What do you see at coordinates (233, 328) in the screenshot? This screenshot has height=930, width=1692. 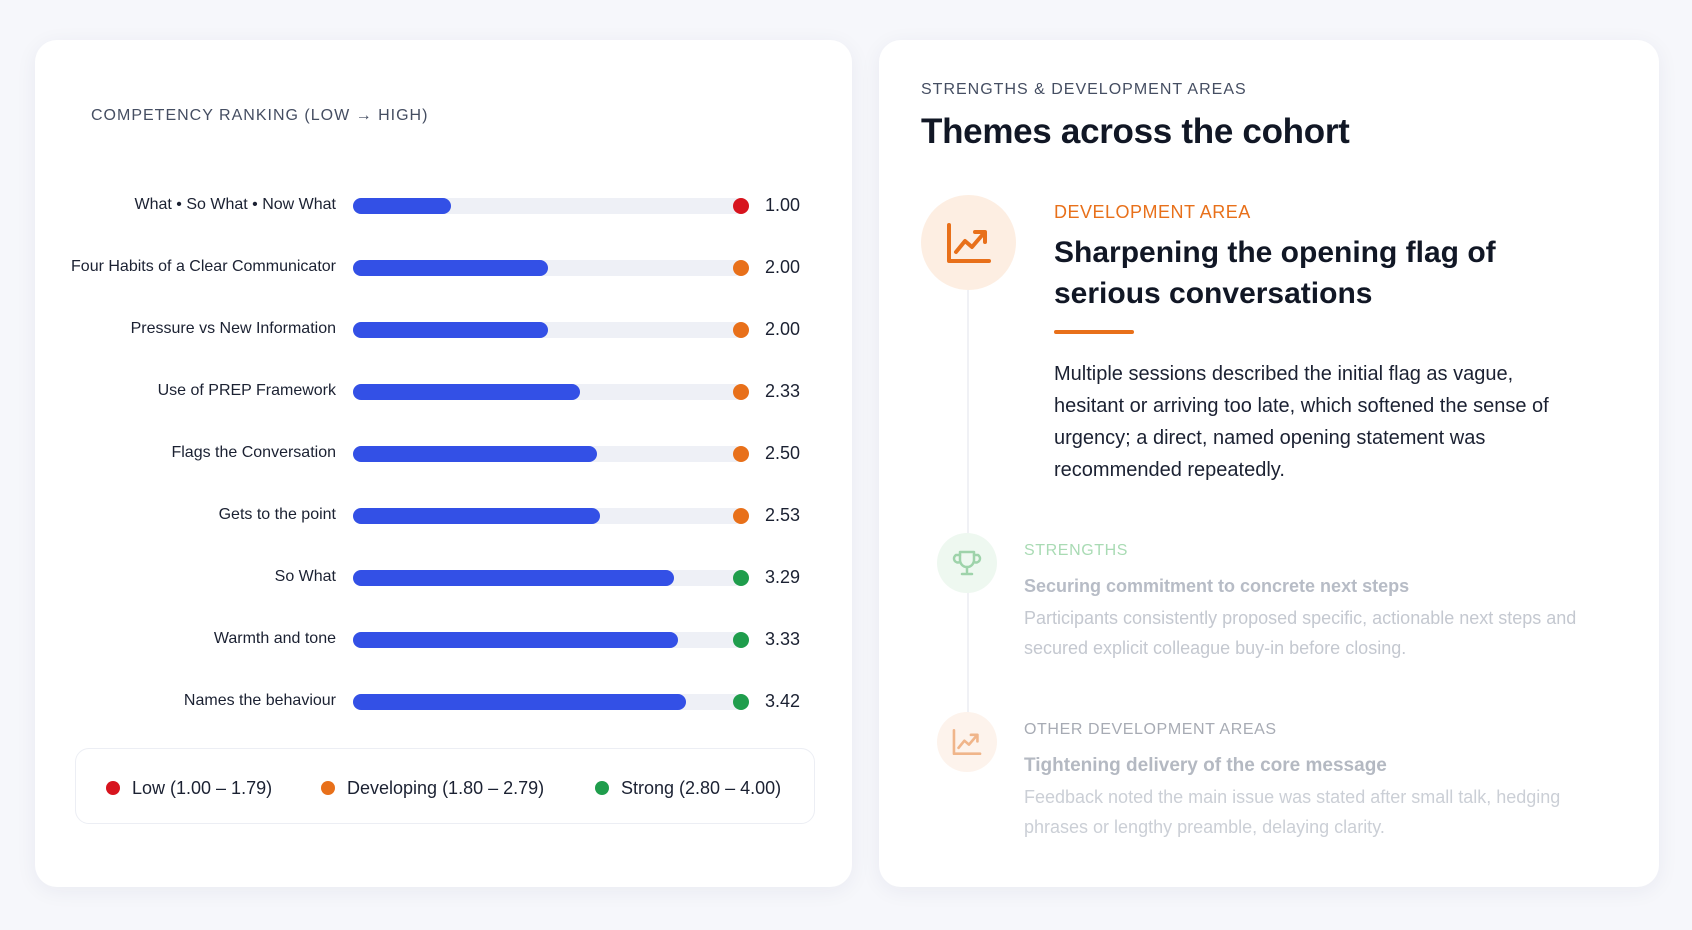 I see `ranking-label: Pressure vs New Information` at bounding box center [233, 328].